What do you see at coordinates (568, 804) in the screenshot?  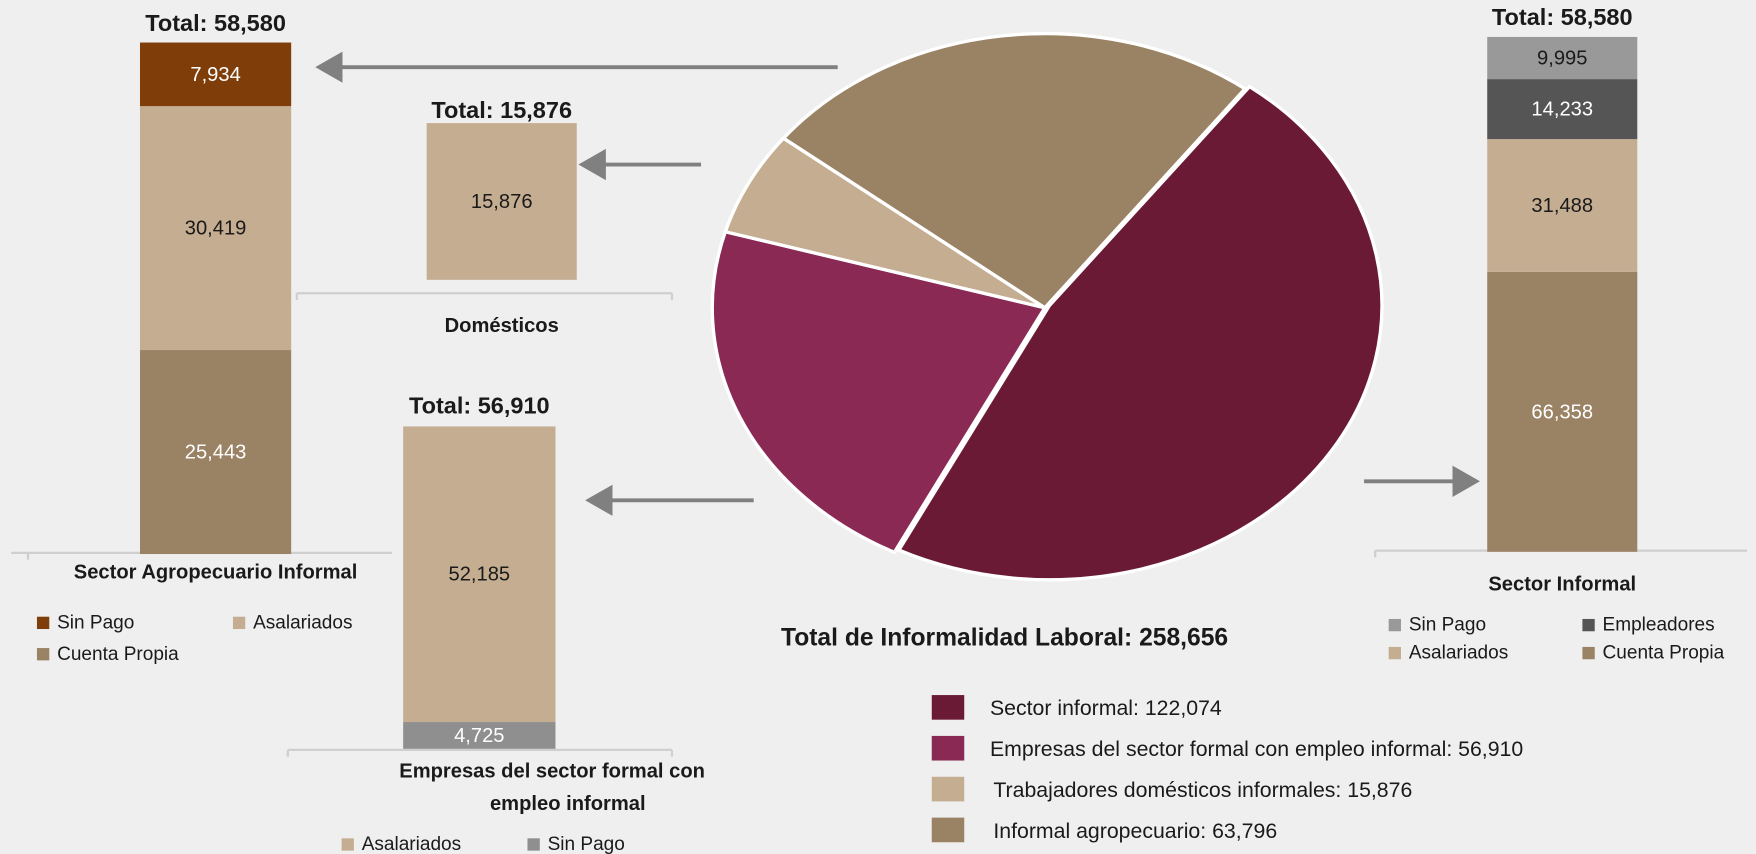 I see `axis-label: empleo informal` at bounding box center [568, 804].